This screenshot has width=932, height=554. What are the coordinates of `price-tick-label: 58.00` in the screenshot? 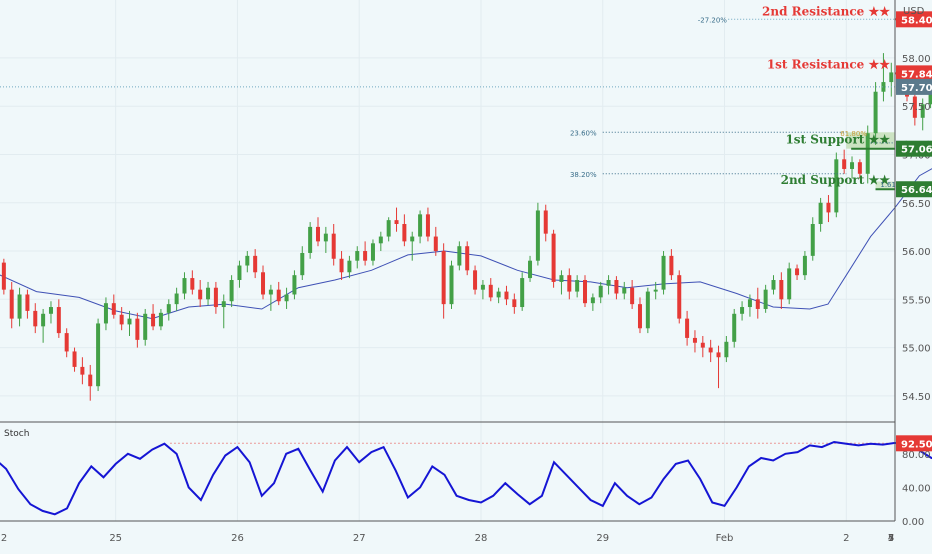 It's located at (916, 59).